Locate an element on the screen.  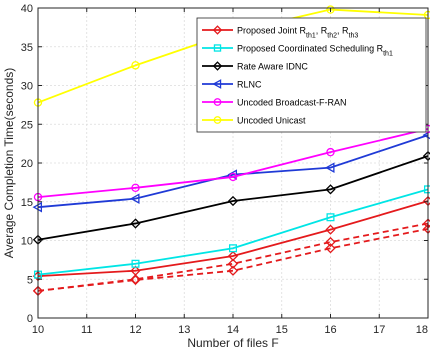
legend-label: Uncoded Unicast is located at coordinates (271, 121).